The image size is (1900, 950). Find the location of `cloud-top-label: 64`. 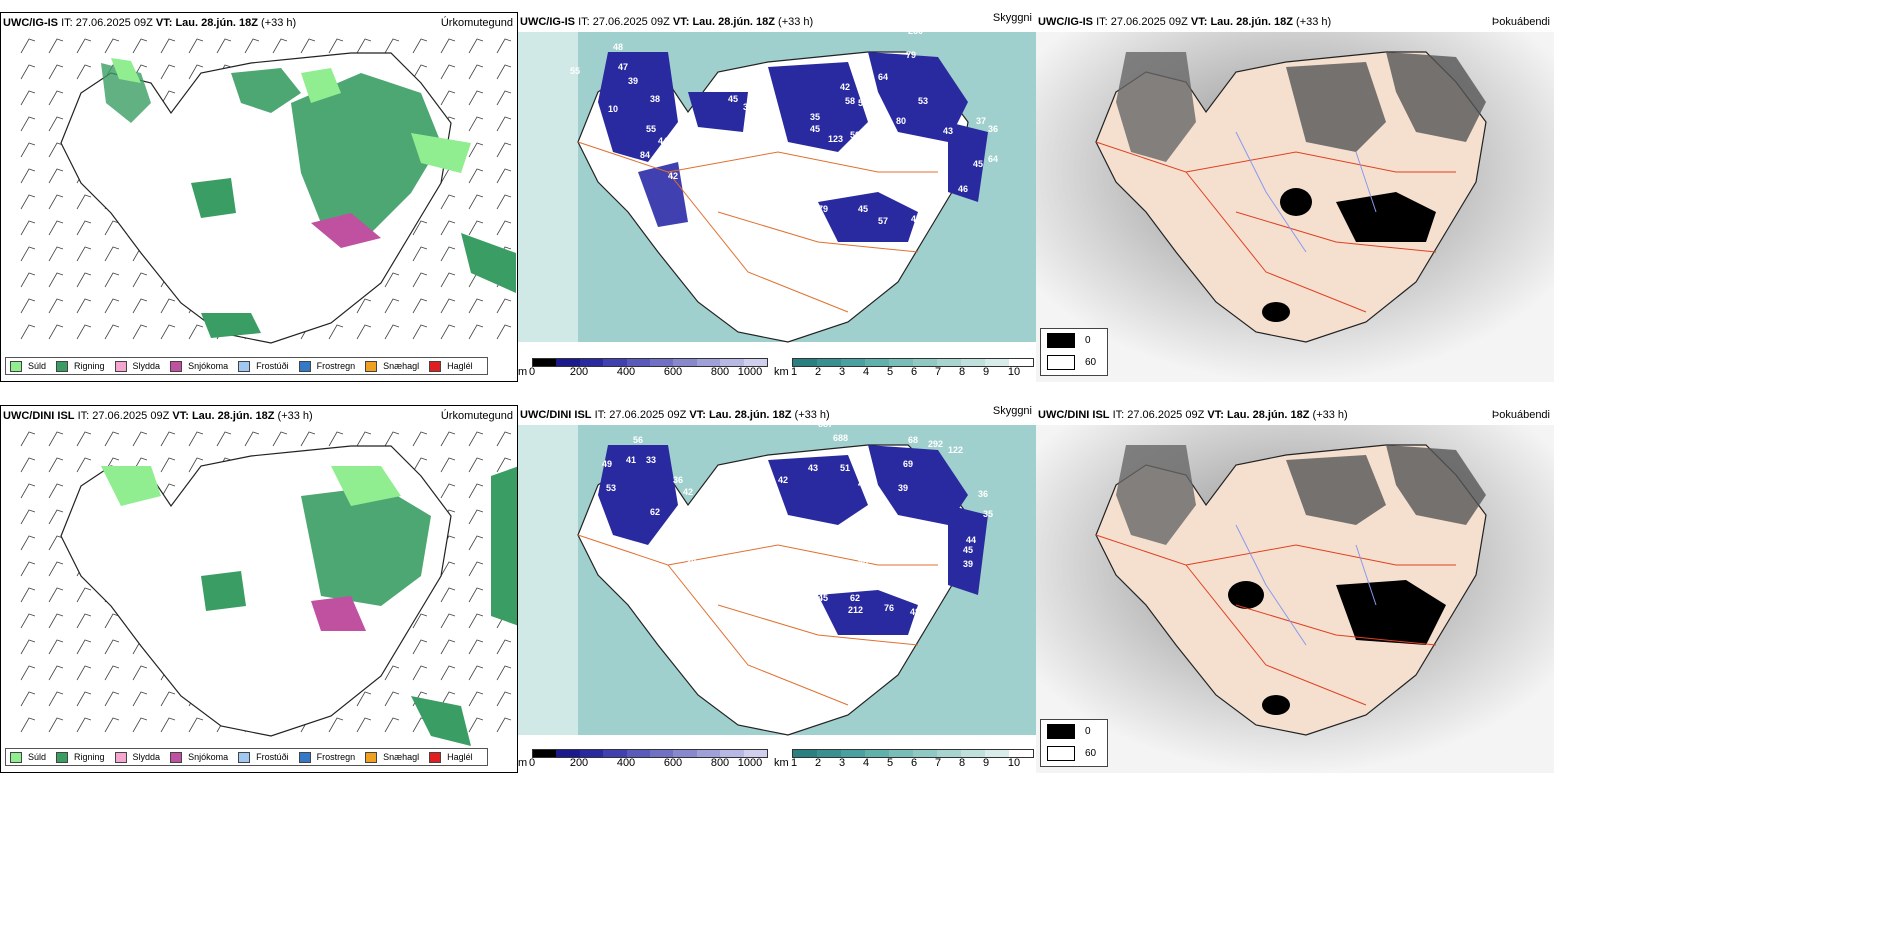

cloud-top-label: 64 is located at coordinates (993, 159).